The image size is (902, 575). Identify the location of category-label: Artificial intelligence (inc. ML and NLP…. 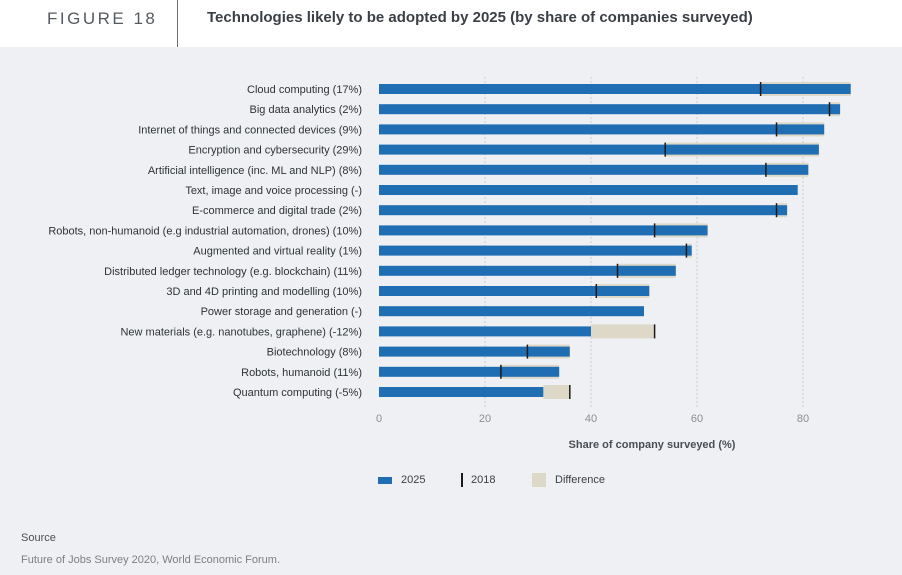
(255, 171).